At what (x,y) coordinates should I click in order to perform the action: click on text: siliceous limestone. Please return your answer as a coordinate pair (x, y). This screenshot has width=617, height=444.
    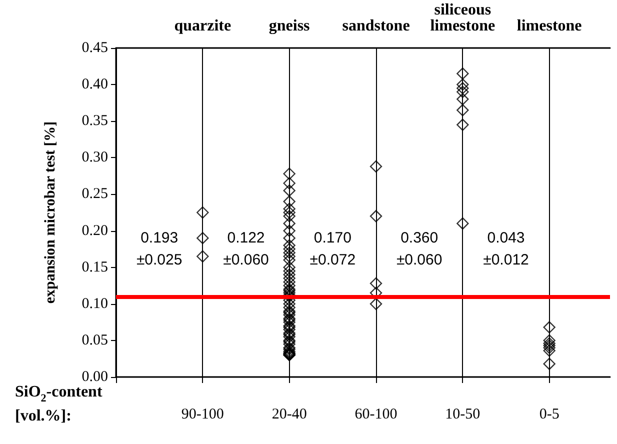
    Looking at the image, I should click on (463, 18).